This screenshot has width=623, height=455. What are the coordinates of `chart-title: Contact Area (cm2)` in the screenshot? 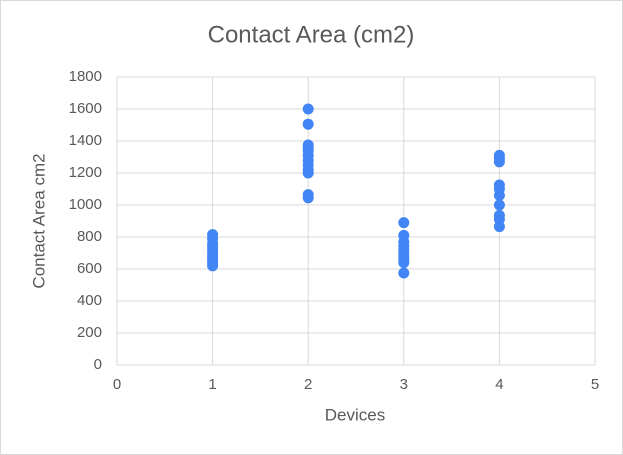 It's located at (311, 34).